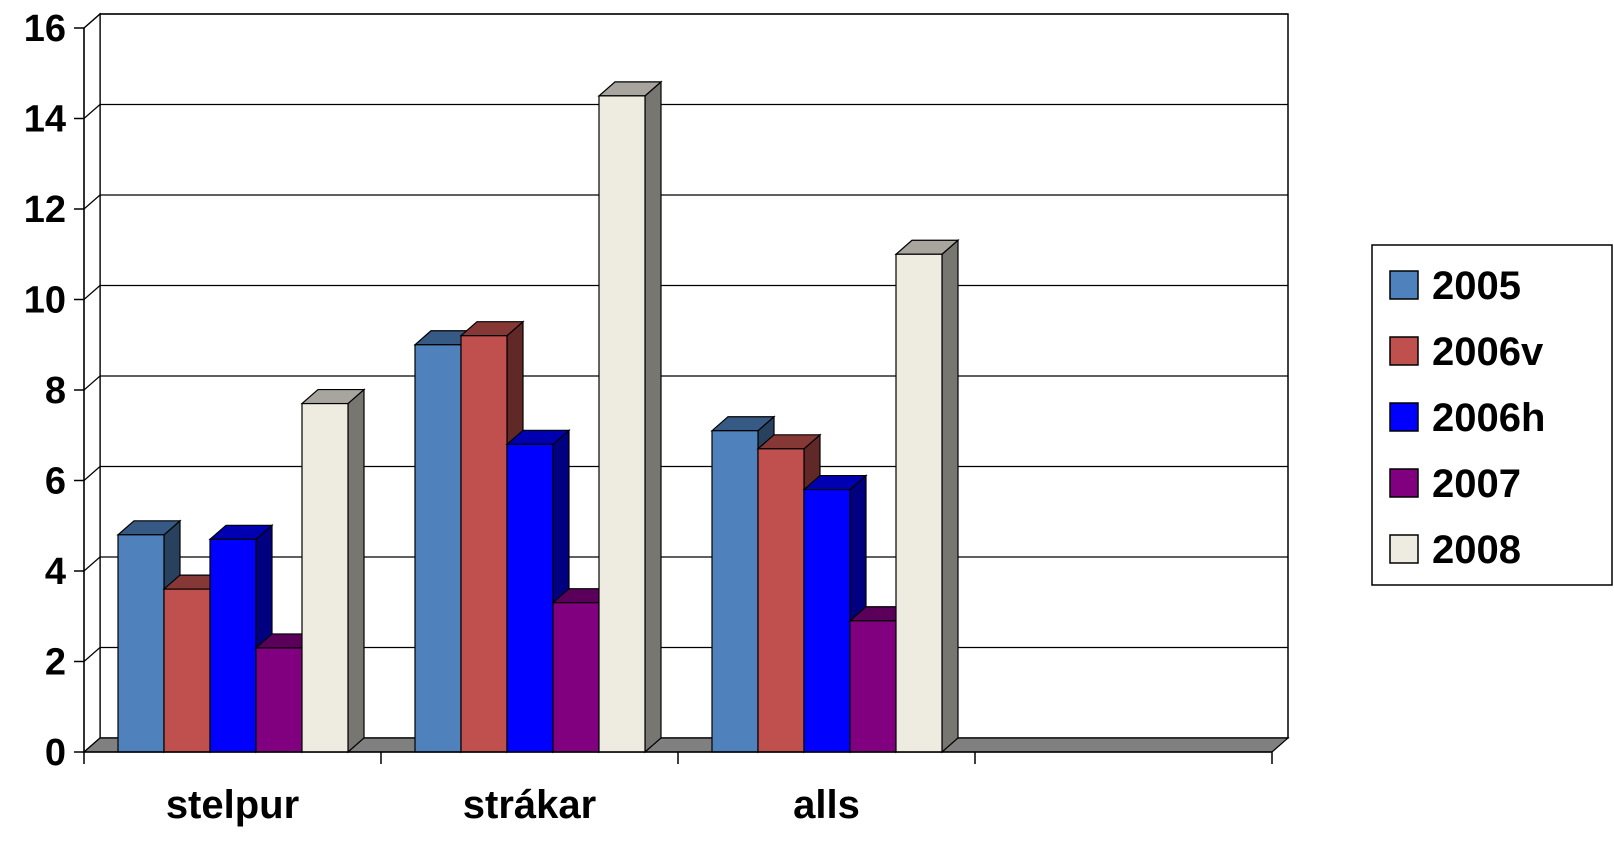 The width and height of the screenshot is (1614, 853). Describe the element at coordinates (1476, 286) in the screenshot. I see `legend-label: 2005` at that location.